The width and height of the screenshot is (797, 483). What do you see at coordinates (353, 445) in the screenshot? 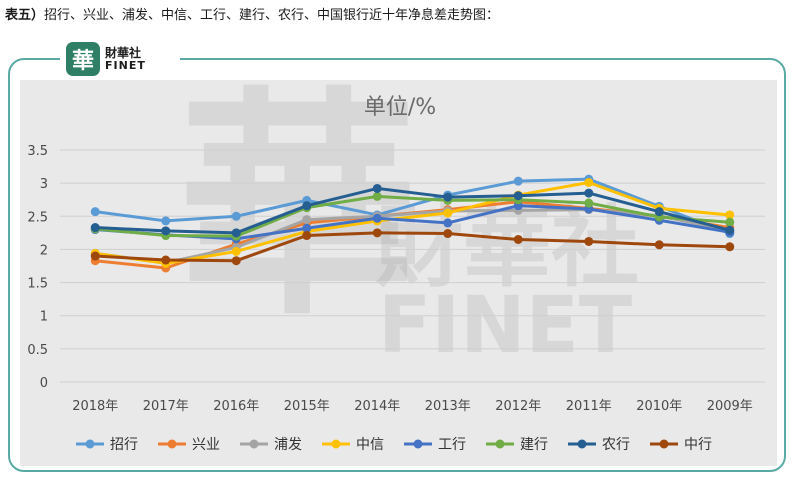
I see `legend-item: 中信` at bounding box center [353, 445].